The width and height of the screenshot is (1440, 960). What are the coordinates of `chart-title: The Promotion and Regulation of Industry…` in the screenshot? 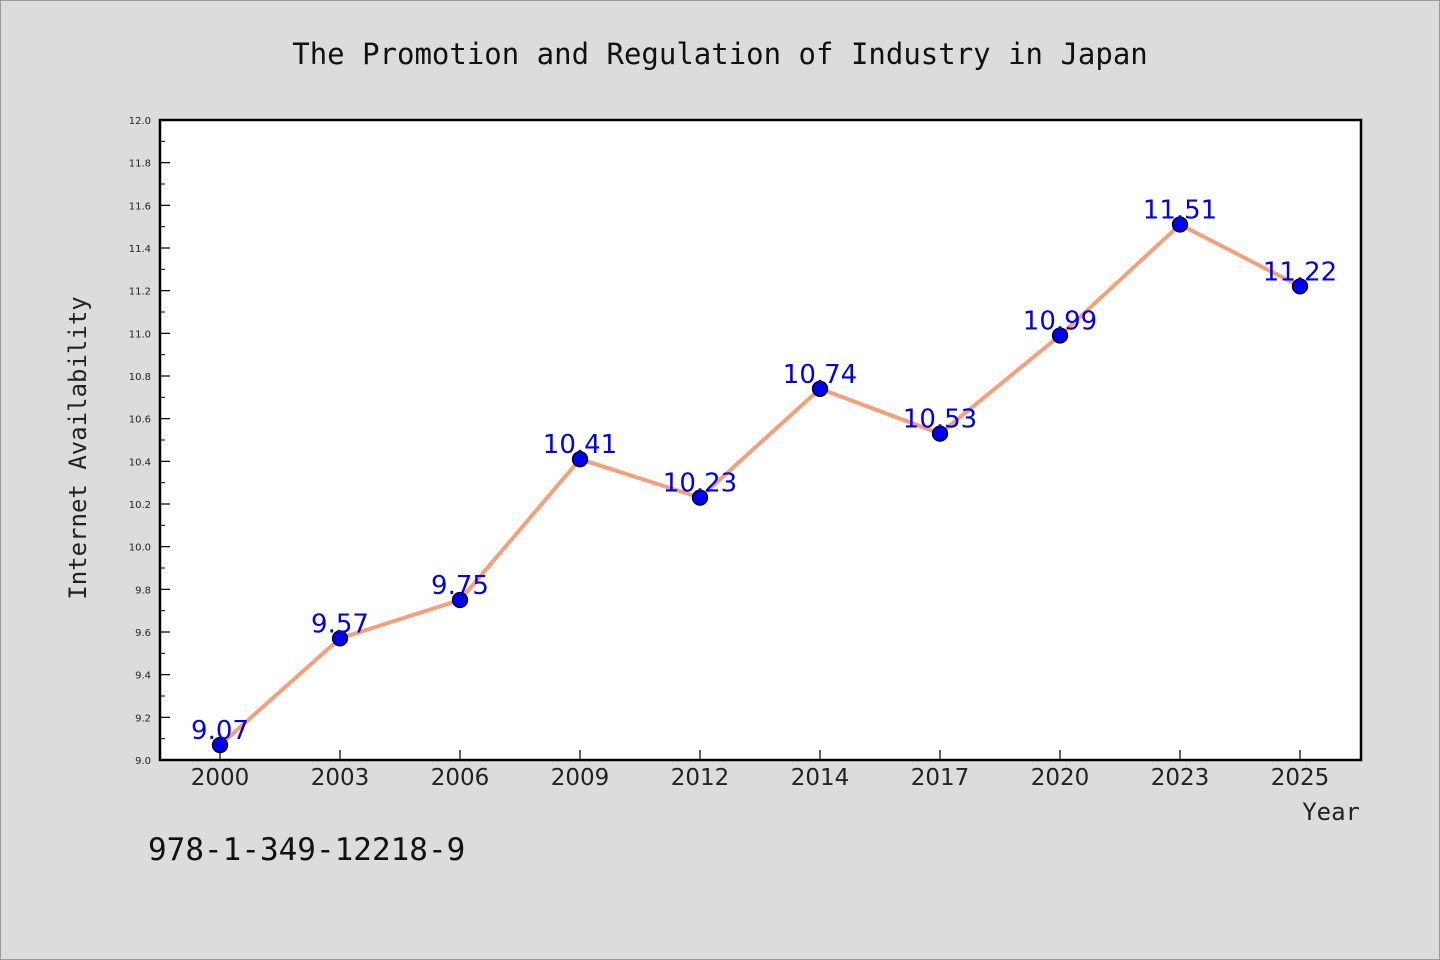 It's located at (720, 54).